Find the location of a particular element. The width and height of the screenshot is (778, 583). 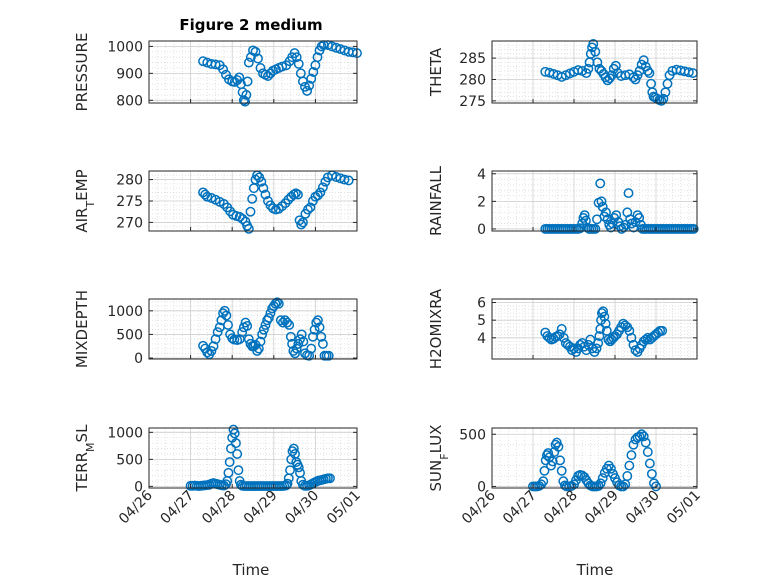

panel-pressure-y-tick-label: 1000 is located at coordinates (125, 47).